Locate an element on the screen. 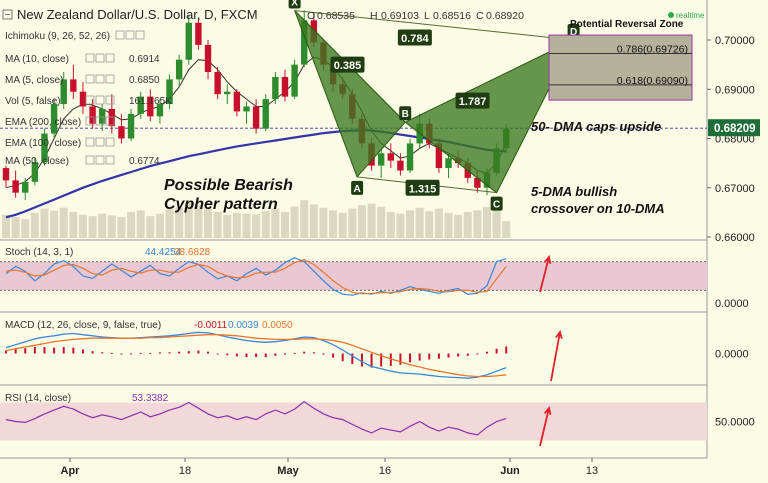  price-tick-label: 0.69000 is located at coordinates (735, 90).